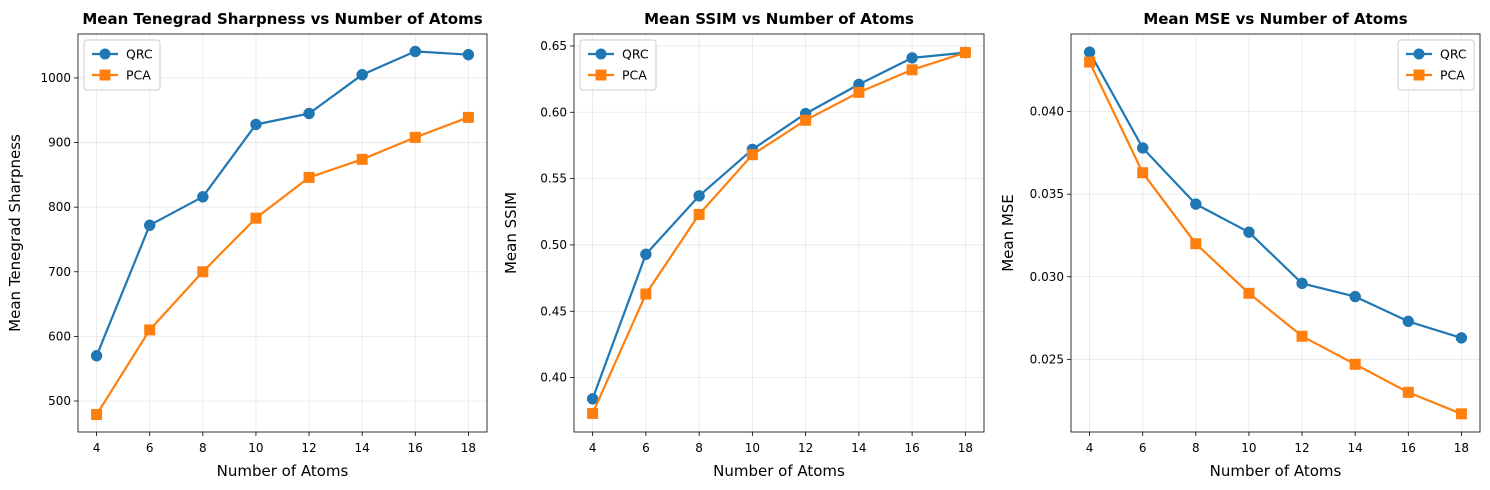 Image resolution: width=1490 pixels, height=490 pixels. I want to click on y-tick-label: 600, so click(59, 336).